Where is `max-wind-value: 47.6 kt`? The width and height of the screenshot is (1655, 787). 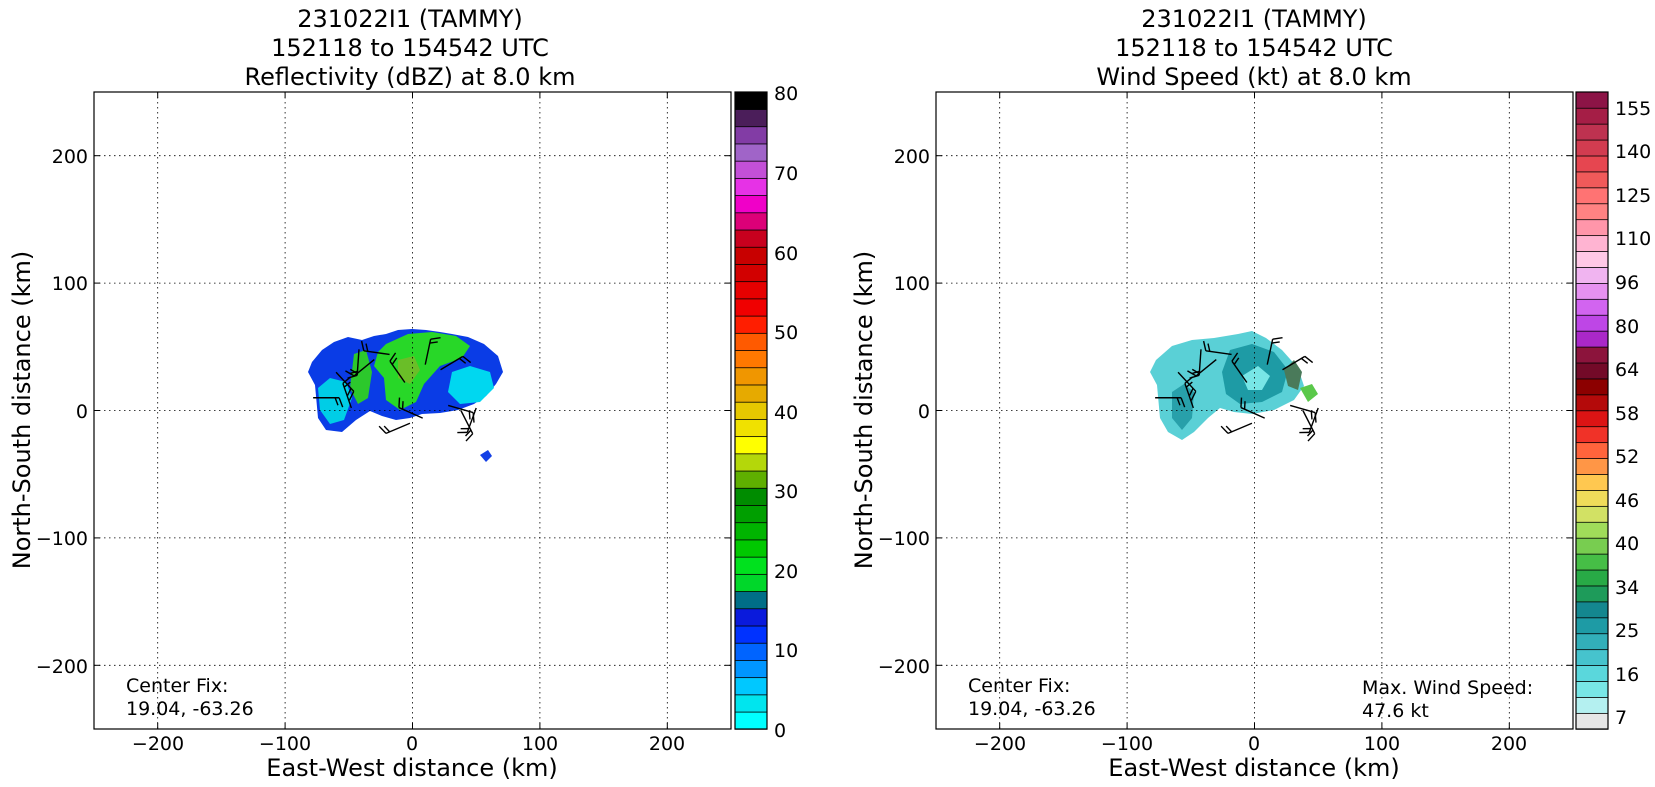 max-wind-value: 47.6 kt is located at coordinates (1395, 711).